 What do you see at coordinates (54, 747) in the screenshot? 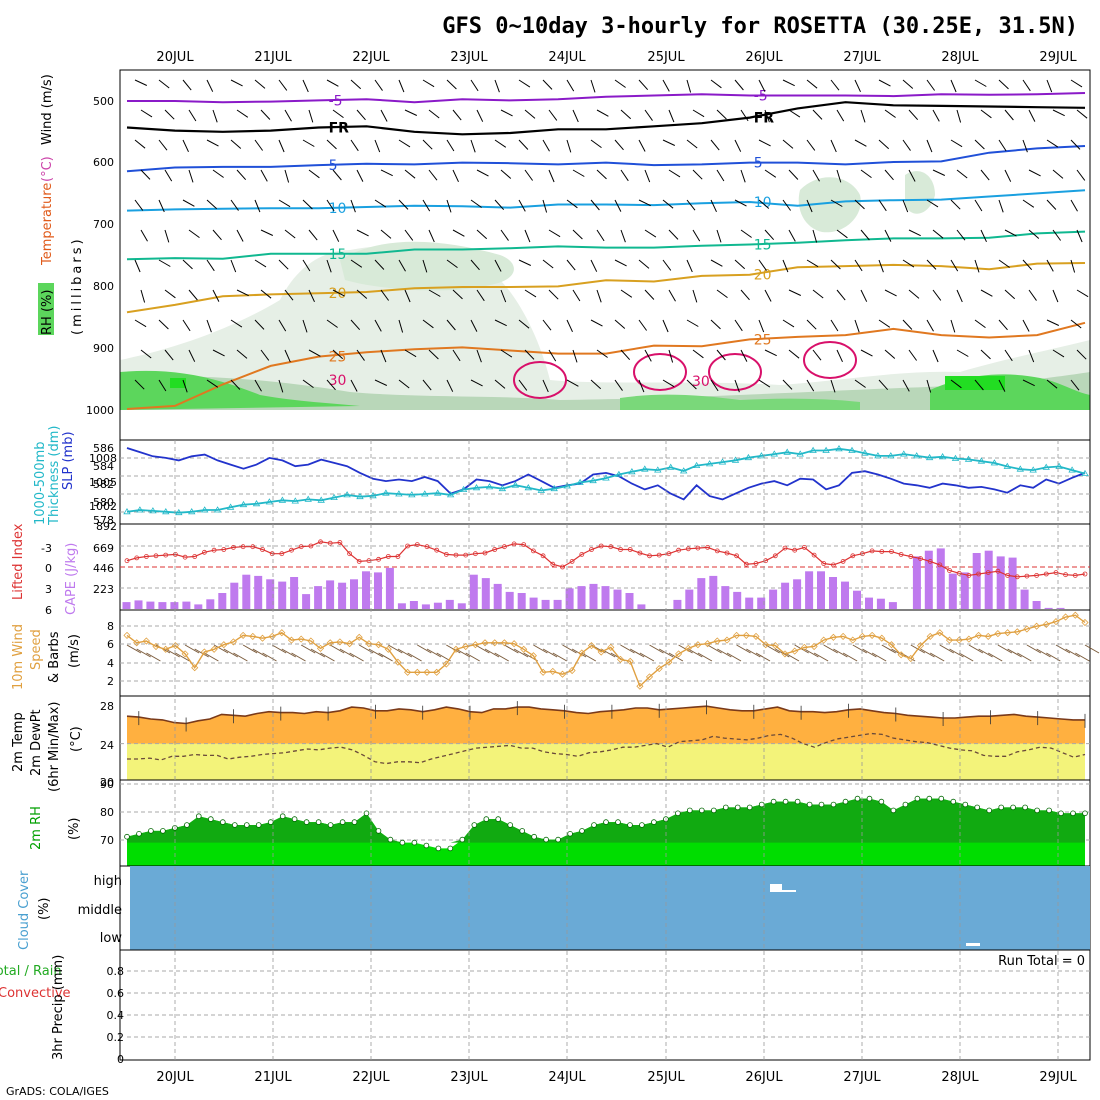
I see `label-minmax: (6hr Min/Max)` at bounding box center [54, 747].